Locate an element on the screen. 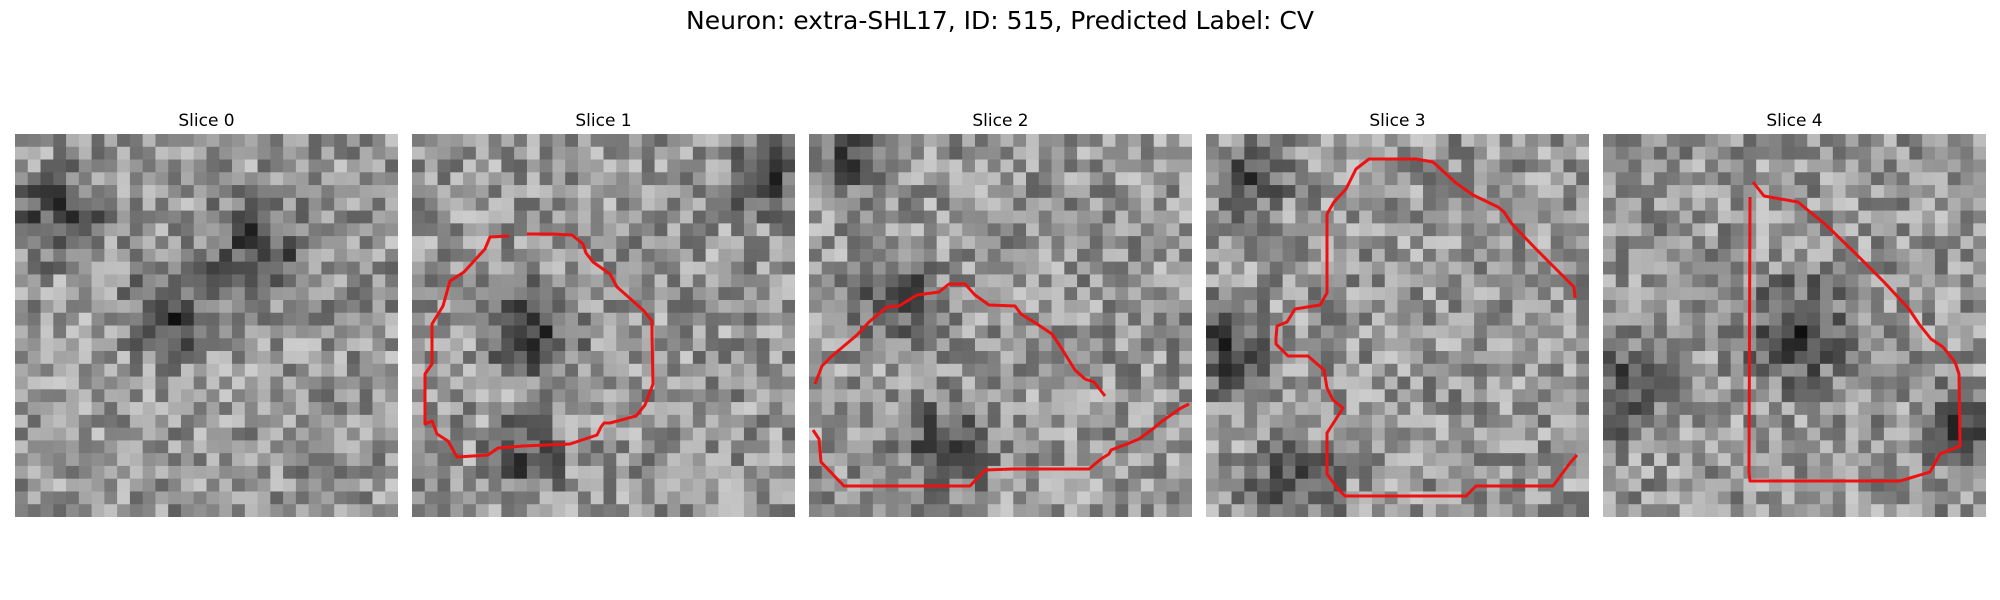  slice-panel-1: Slice 1 is located at coordinates (603, 313).